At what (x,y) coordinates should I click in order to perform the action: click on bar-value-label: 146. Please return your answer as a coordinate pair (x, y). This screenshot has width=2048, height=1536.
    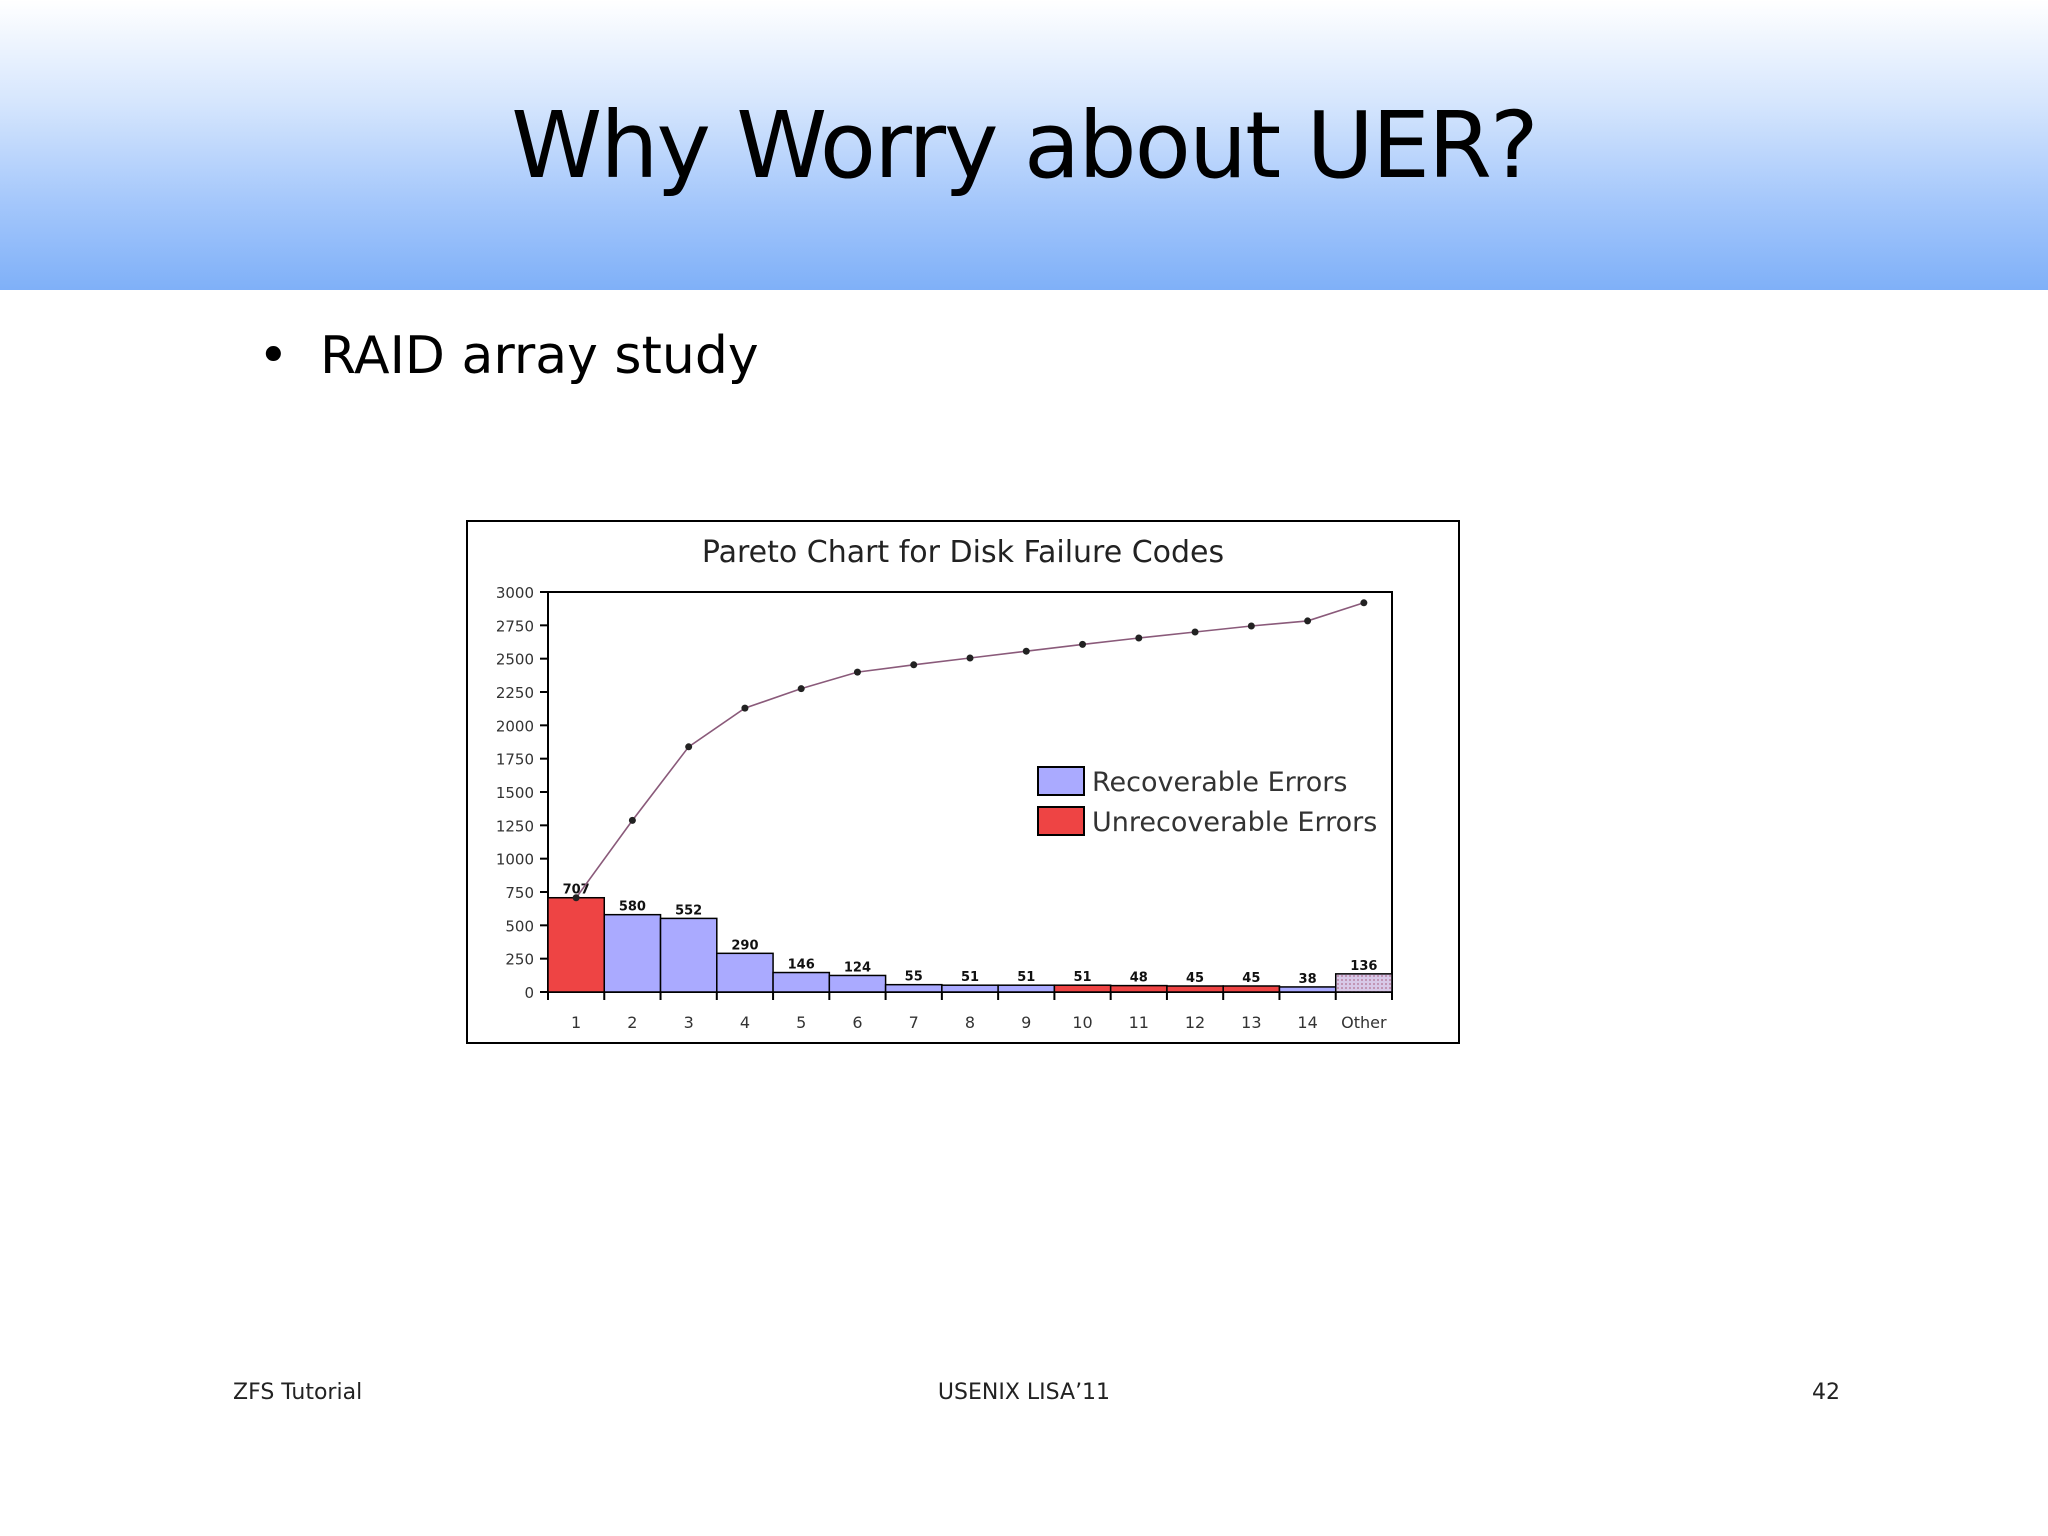
    Looking at the image, I should click on (801, 965).